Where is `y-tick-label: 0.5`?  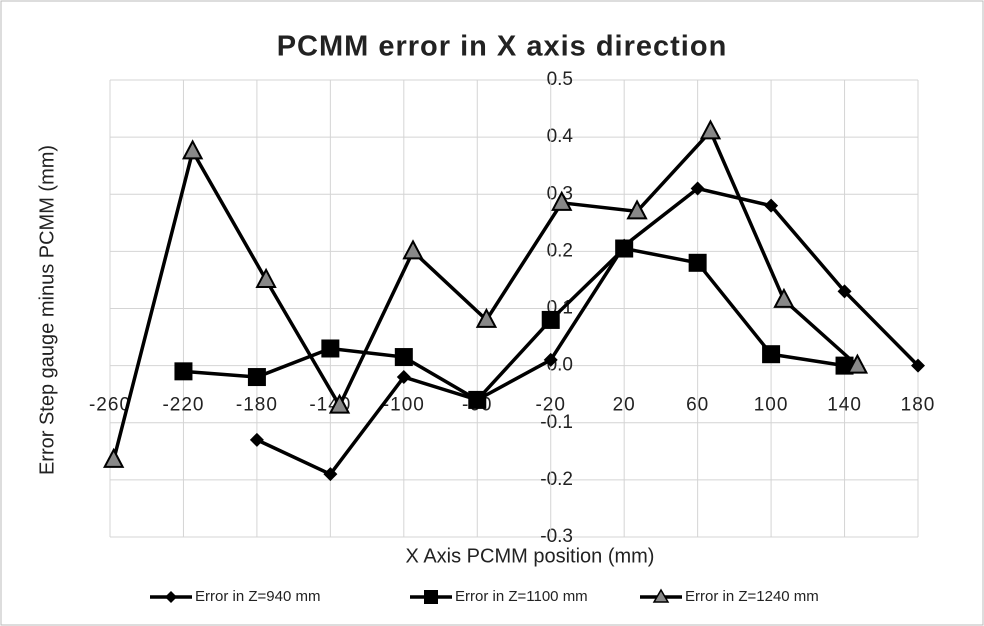
y-tick-label: 0.5 is located at coordinates (560, 79).